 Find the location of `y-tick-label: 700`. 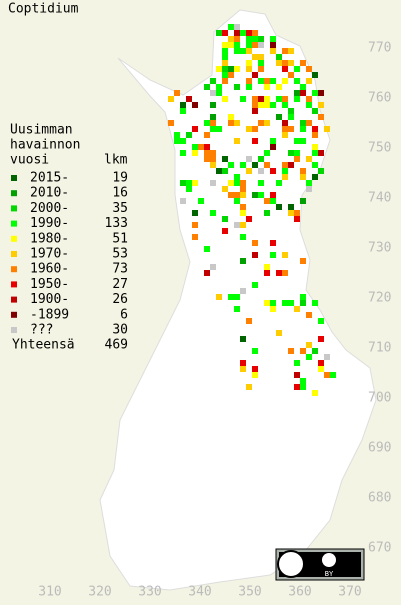

y-tick-label: 700 is located at coordinates (379, 398).